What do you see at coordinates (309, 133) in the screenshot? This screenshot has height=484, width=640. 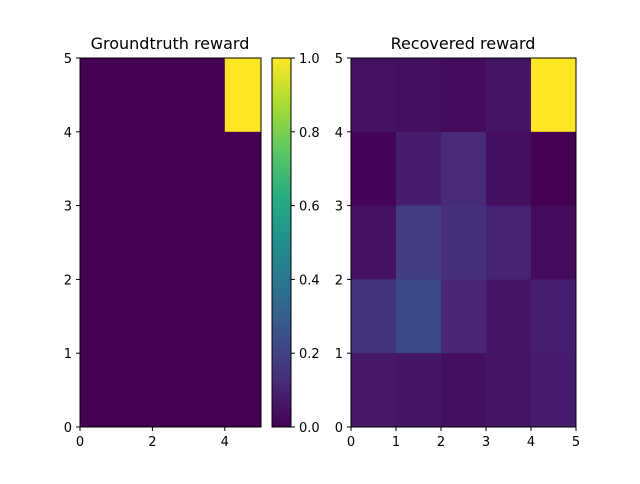 I see `colorbar-tick-label: 0.8` at bounding box center [309, 133].